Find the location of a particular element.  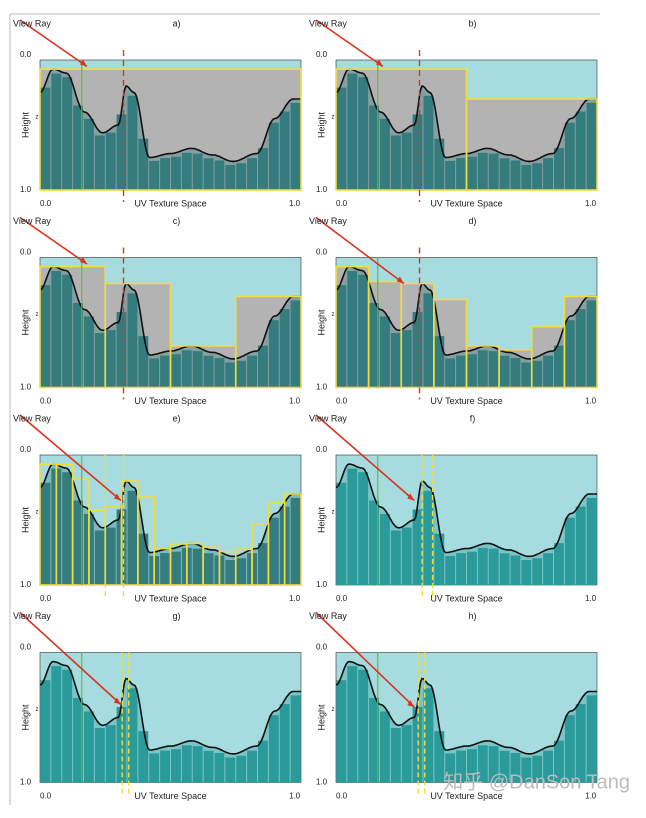

panel-label: g) is located at coordinates (176, 616).